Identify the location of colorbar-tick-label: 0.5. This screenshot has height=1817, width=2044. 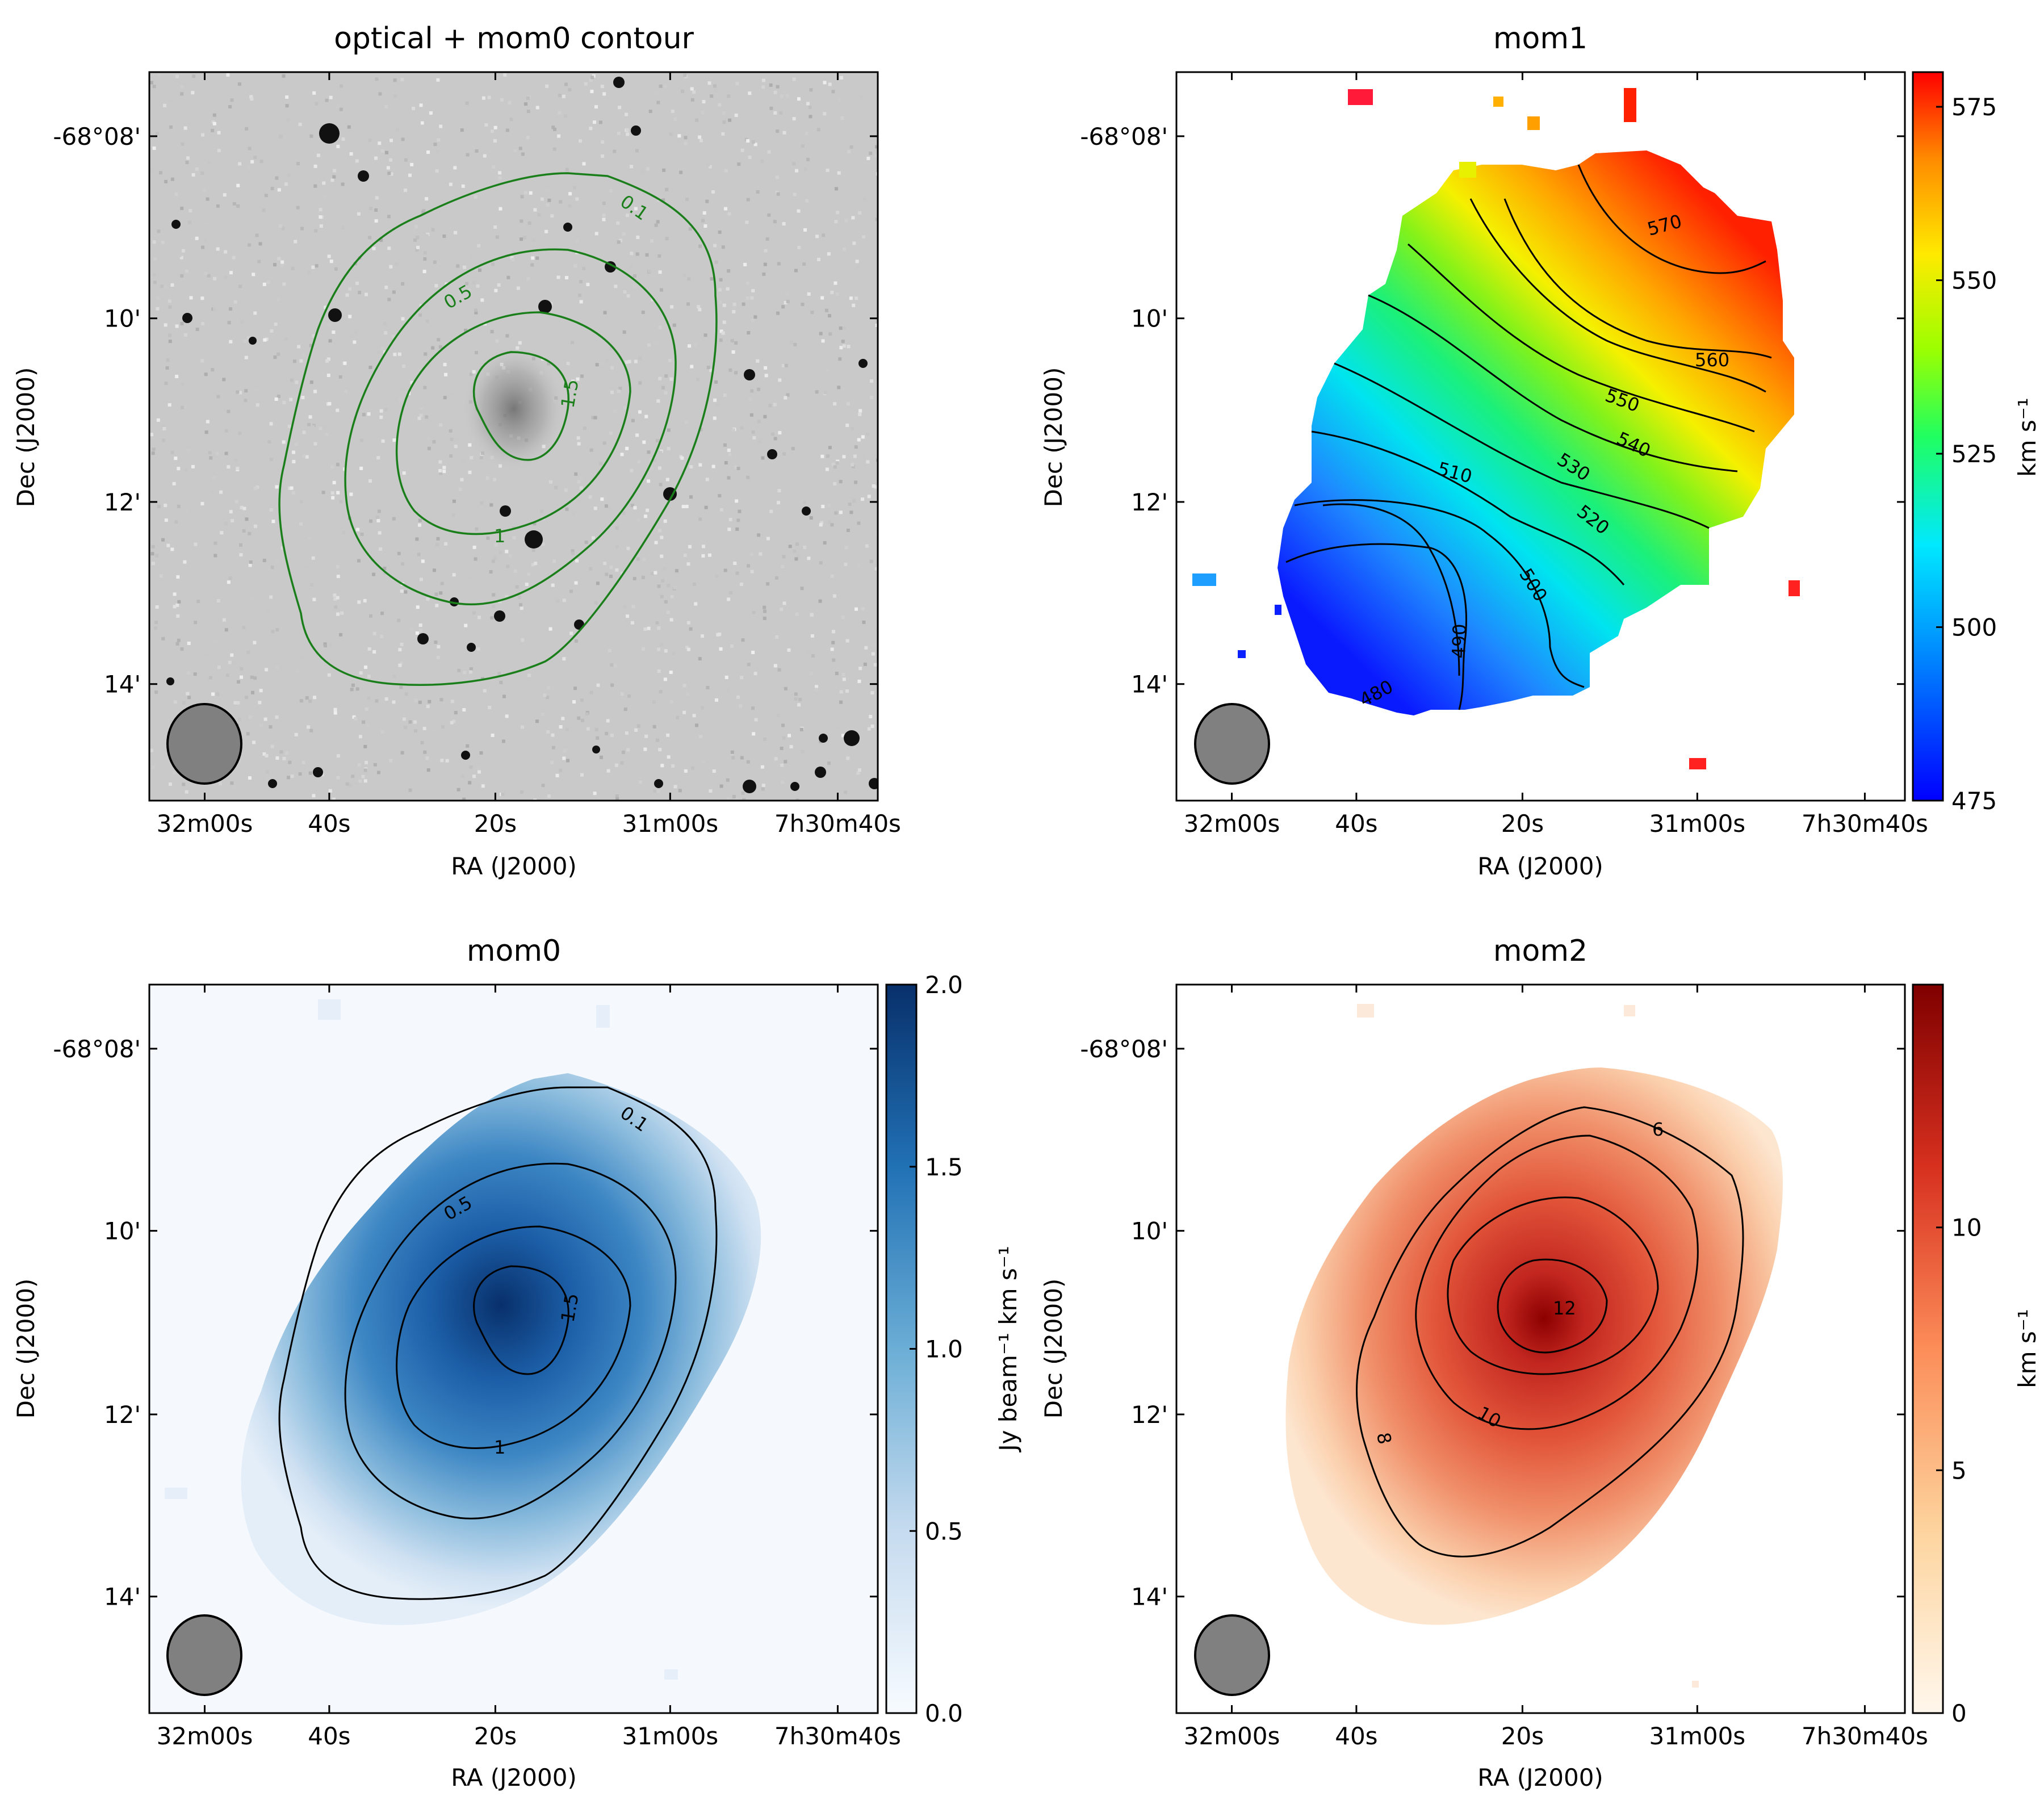
(944, 1531).